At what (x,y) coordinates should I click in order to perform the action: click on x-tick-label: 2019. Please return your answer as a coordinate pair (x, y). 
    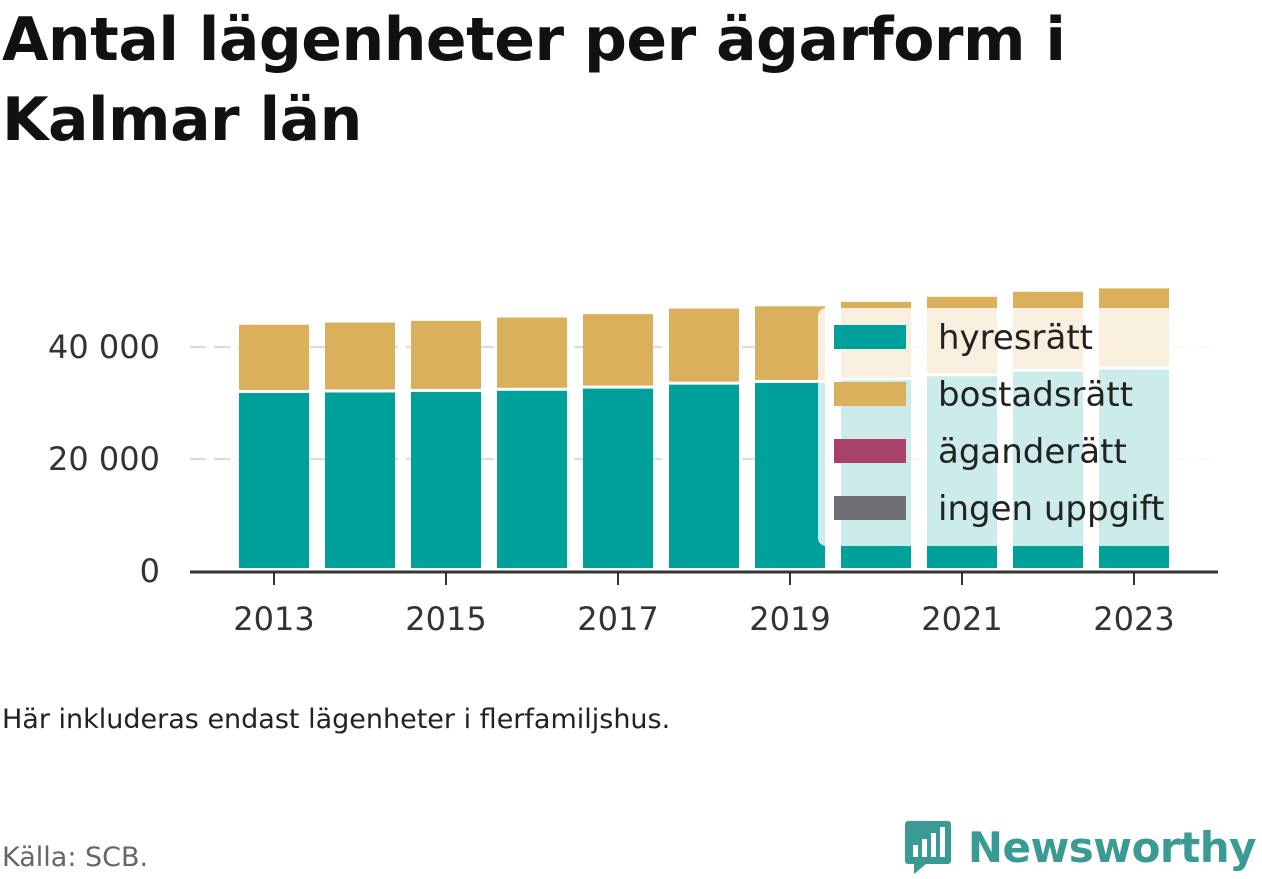
    Looking at the image, I should click on (789, 619).